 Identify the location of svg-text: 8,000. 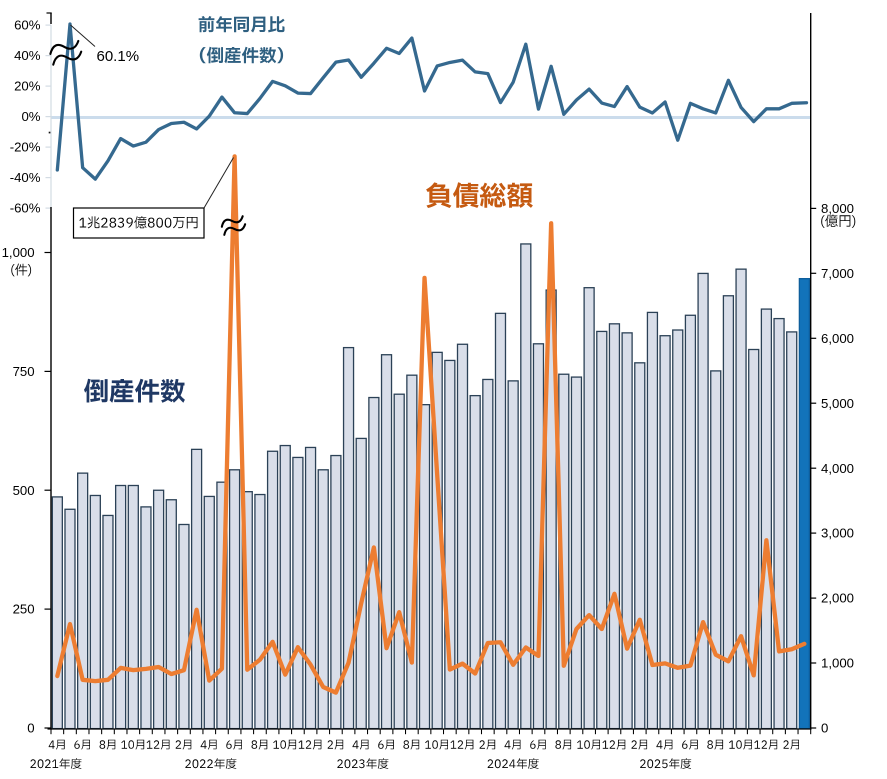
(837, 208).